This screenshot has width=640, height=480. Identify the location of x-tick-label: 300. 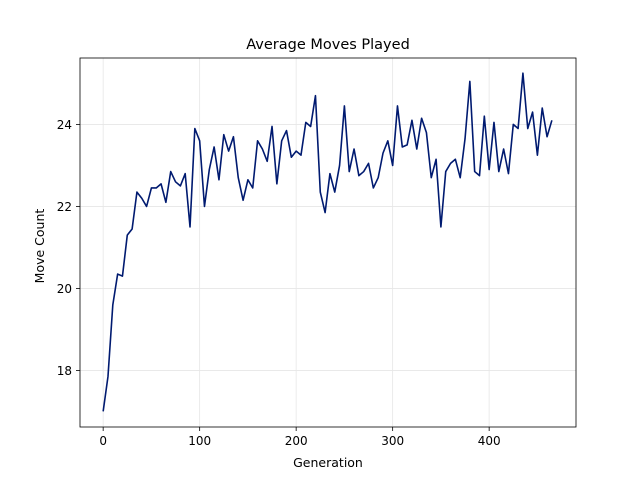
(392, 441).